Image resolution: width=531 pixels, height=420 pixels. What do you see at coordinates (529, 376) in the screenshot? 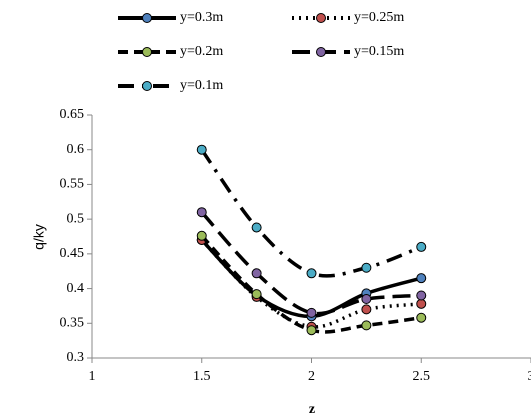
I see `x-tick-label: 3` at bounding box center [529, 376].